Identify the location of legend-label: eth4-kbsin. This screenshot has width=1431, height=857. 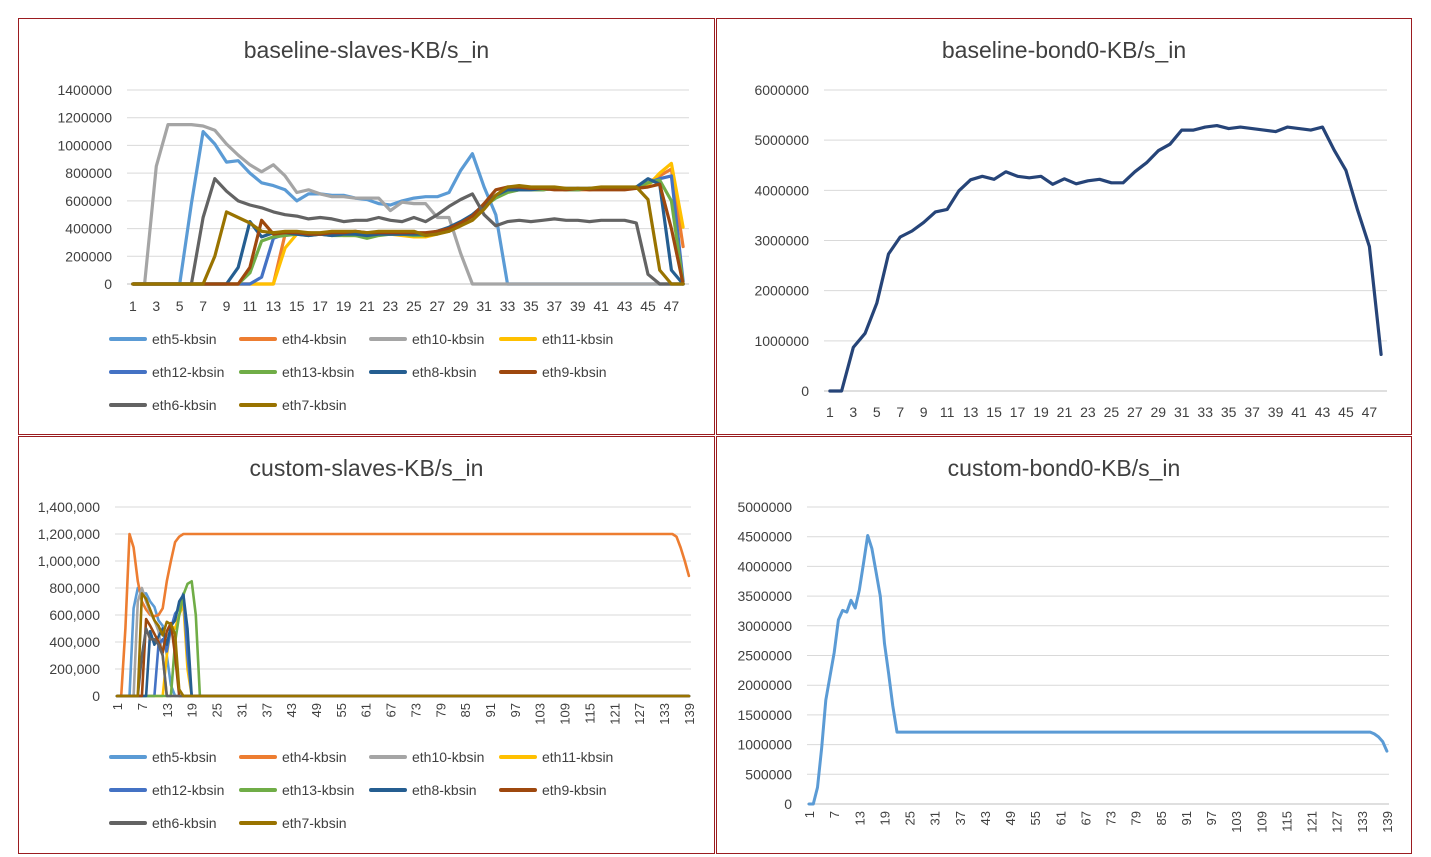
(314, 339).